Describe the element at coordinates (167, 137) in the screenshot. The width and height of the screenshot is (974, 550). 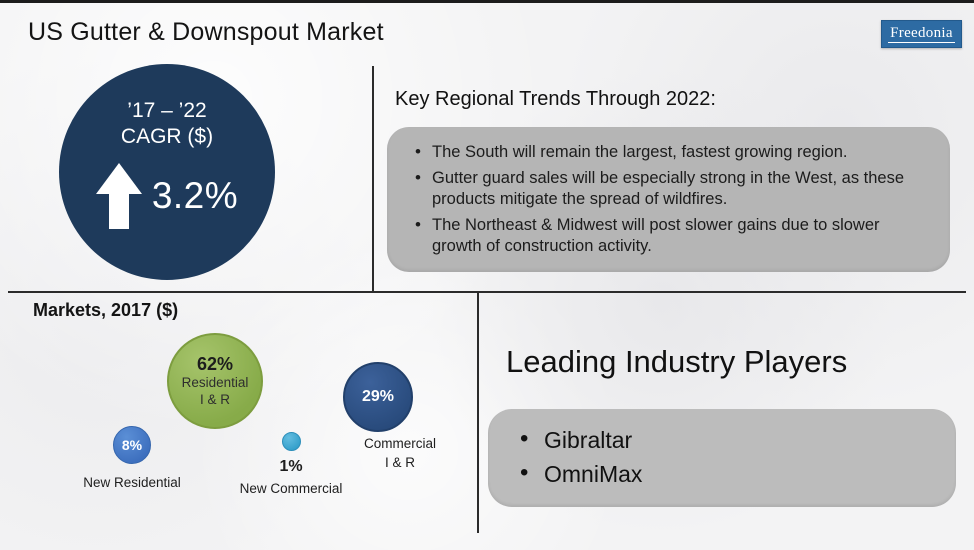
I see `cagr-label: CAGR ($)` at that location.